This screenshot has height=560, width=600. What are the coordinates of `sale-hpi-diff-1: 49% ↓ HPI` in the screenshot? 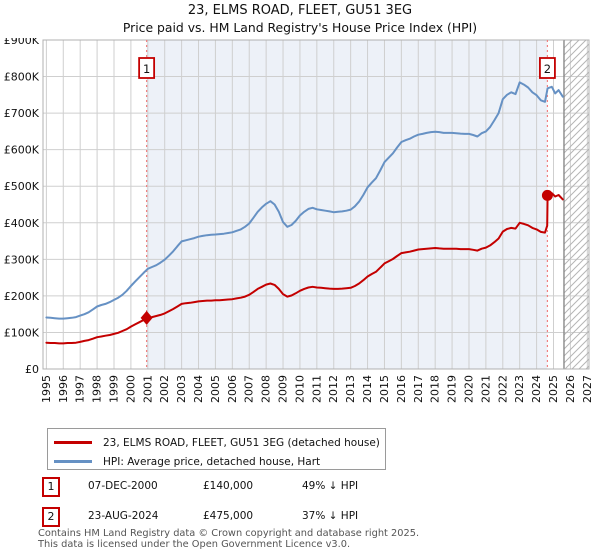 It's located at (330, 486).